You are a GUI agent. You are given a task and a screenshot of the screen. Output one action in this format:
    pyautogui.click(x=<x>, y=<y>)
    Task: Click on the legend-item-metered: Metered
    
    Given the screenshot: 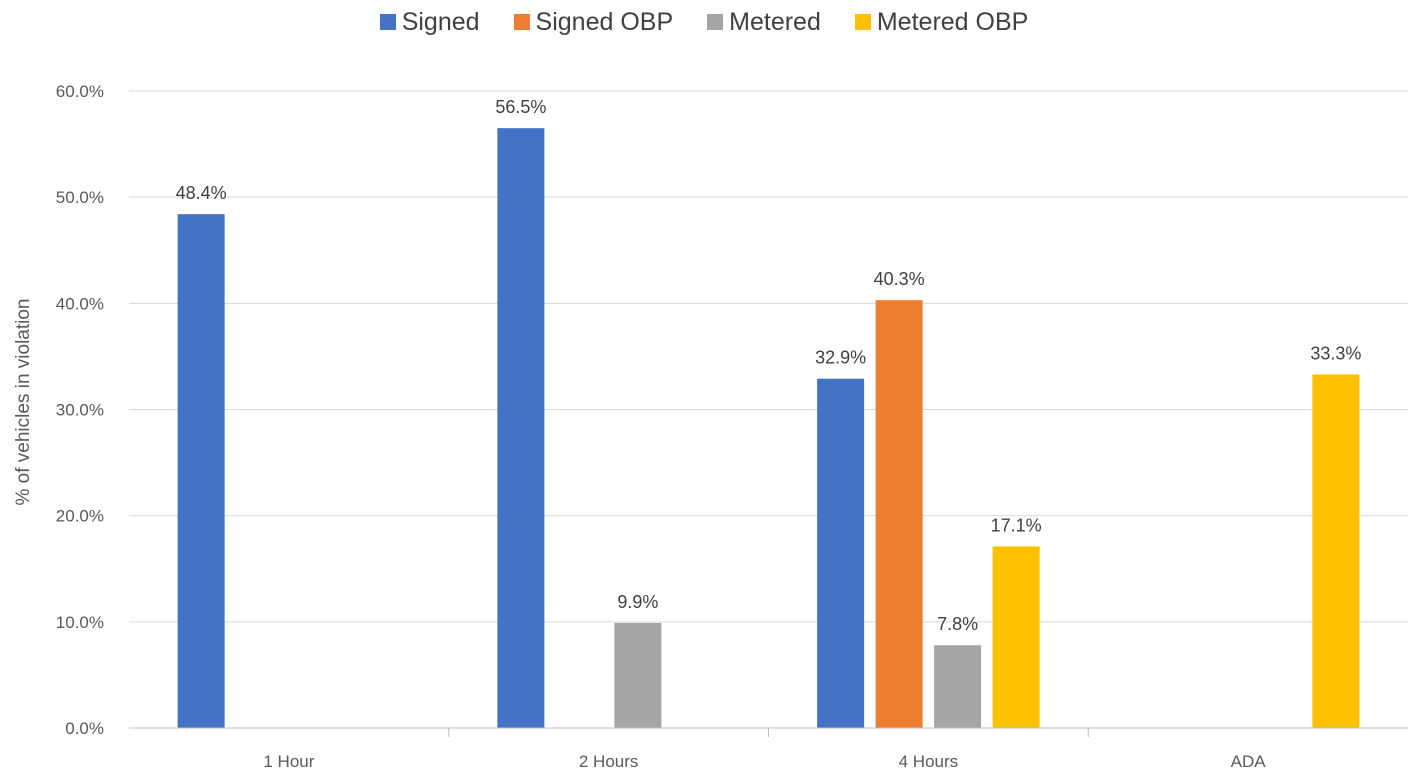 What is the action you would take?
    pyautogui.click(x=764, y=21)
    